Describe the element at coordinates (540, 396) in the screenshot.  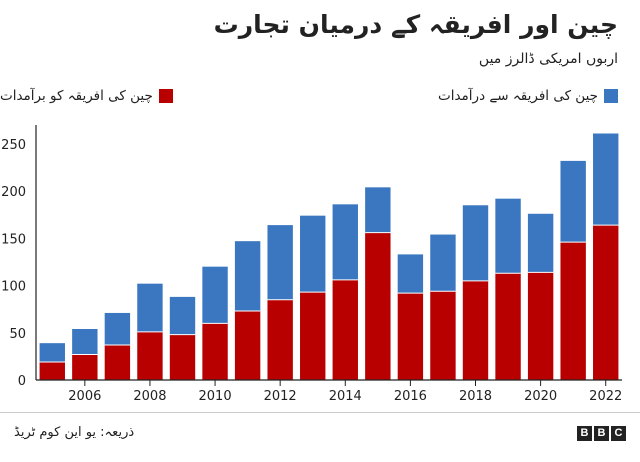
I see `x-tick-label: 2020` at that location.